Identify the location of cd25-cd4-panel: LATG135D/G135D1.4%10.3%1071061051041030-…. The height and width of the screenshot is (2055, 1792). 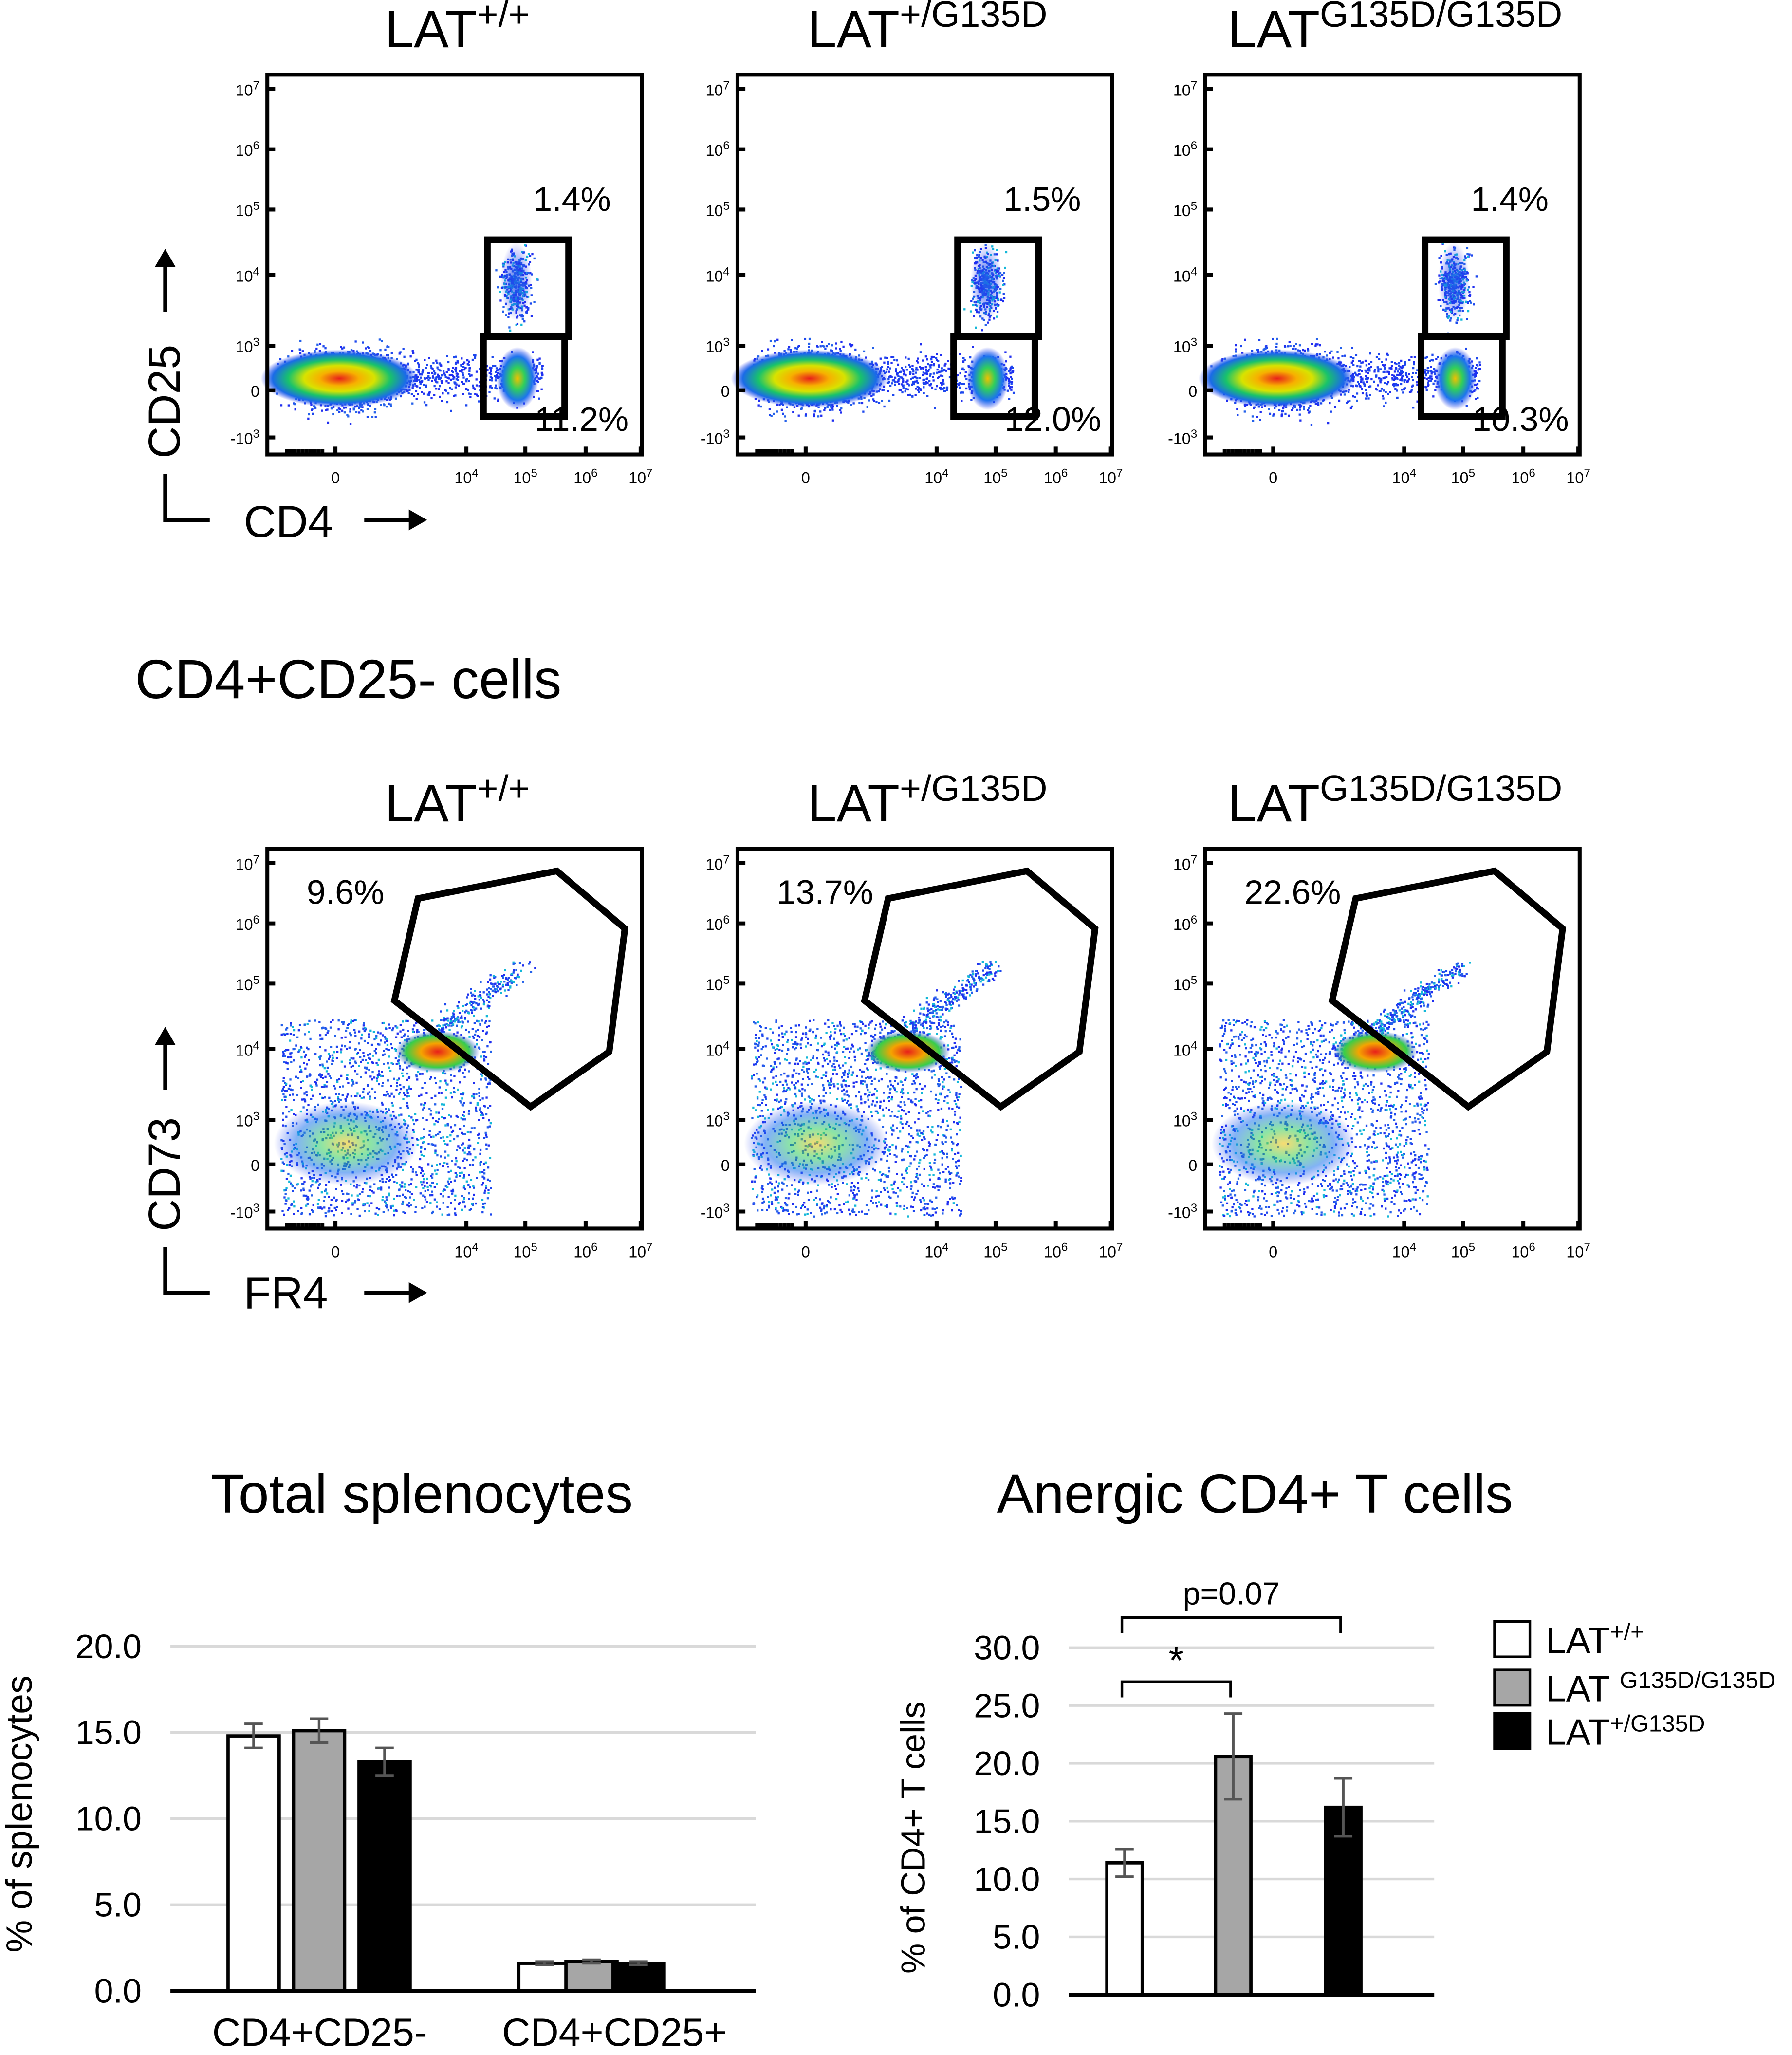
(1379, 243).